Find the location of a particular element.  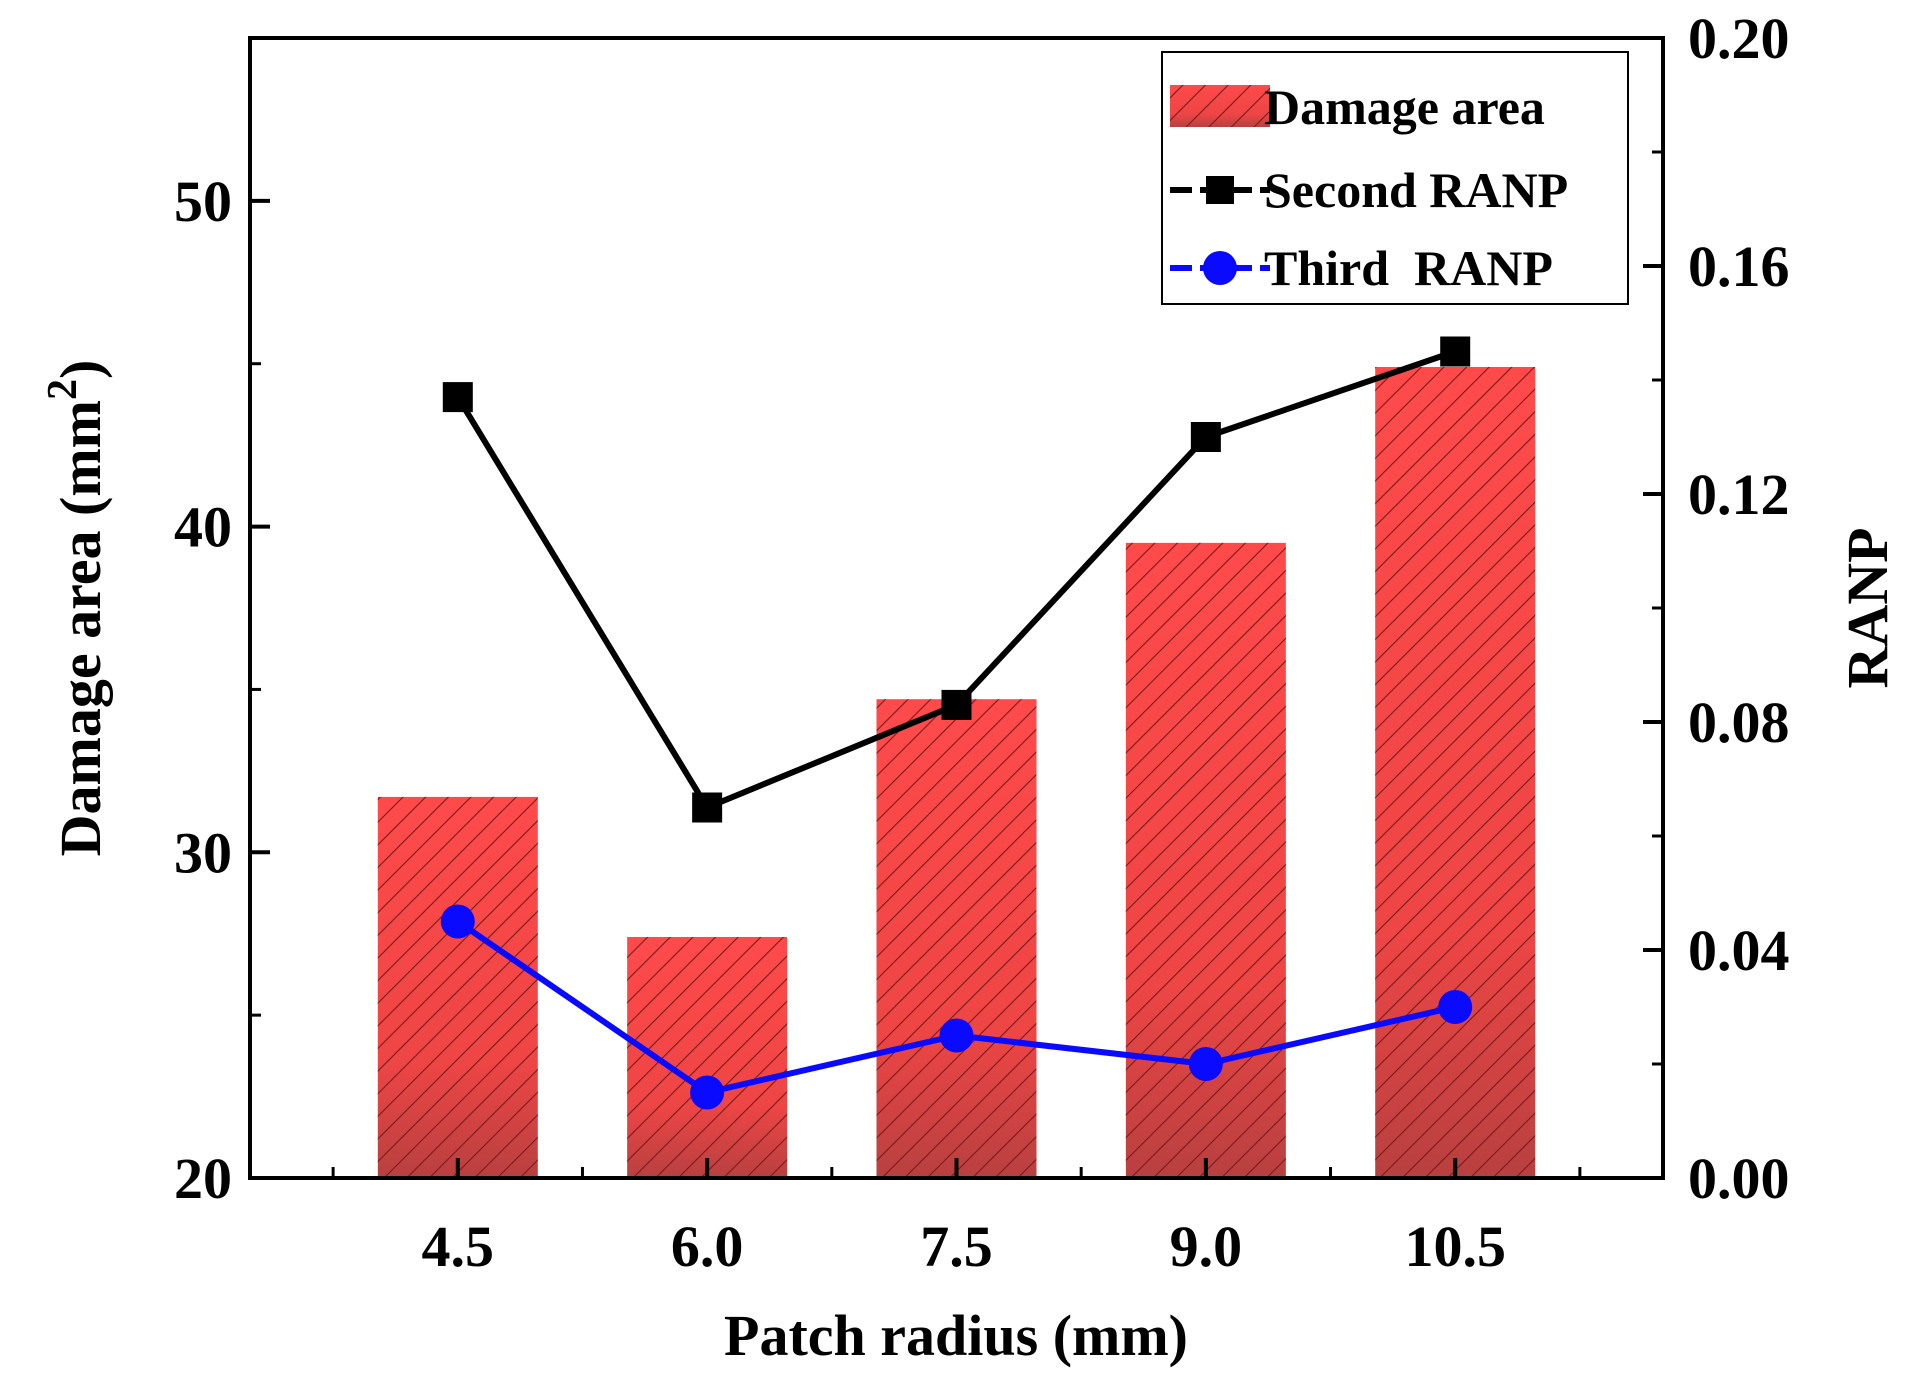

y-right-tick-label: 0.04 is located at coordinates (1739, 950).